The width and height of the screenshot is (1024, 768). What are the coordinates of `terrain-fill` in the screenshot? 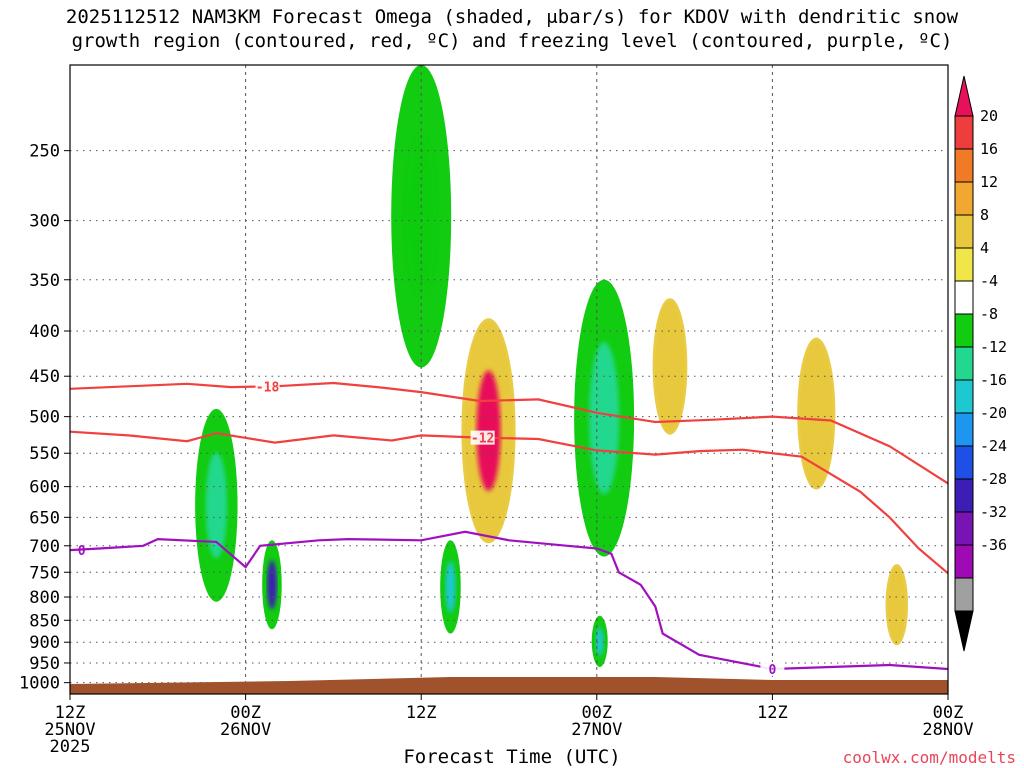 It's located at (509, 685).